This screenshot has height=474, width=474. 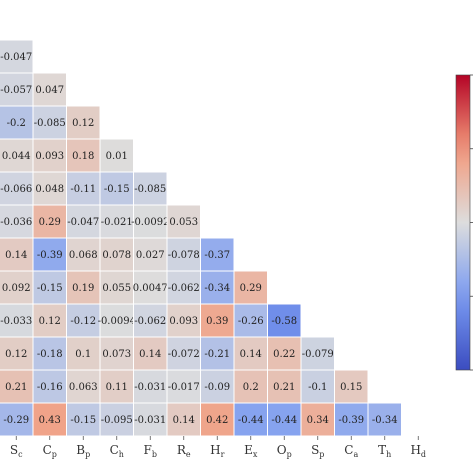 I want to click on cell-value-label: 0.027, so click(x=150, y=255).